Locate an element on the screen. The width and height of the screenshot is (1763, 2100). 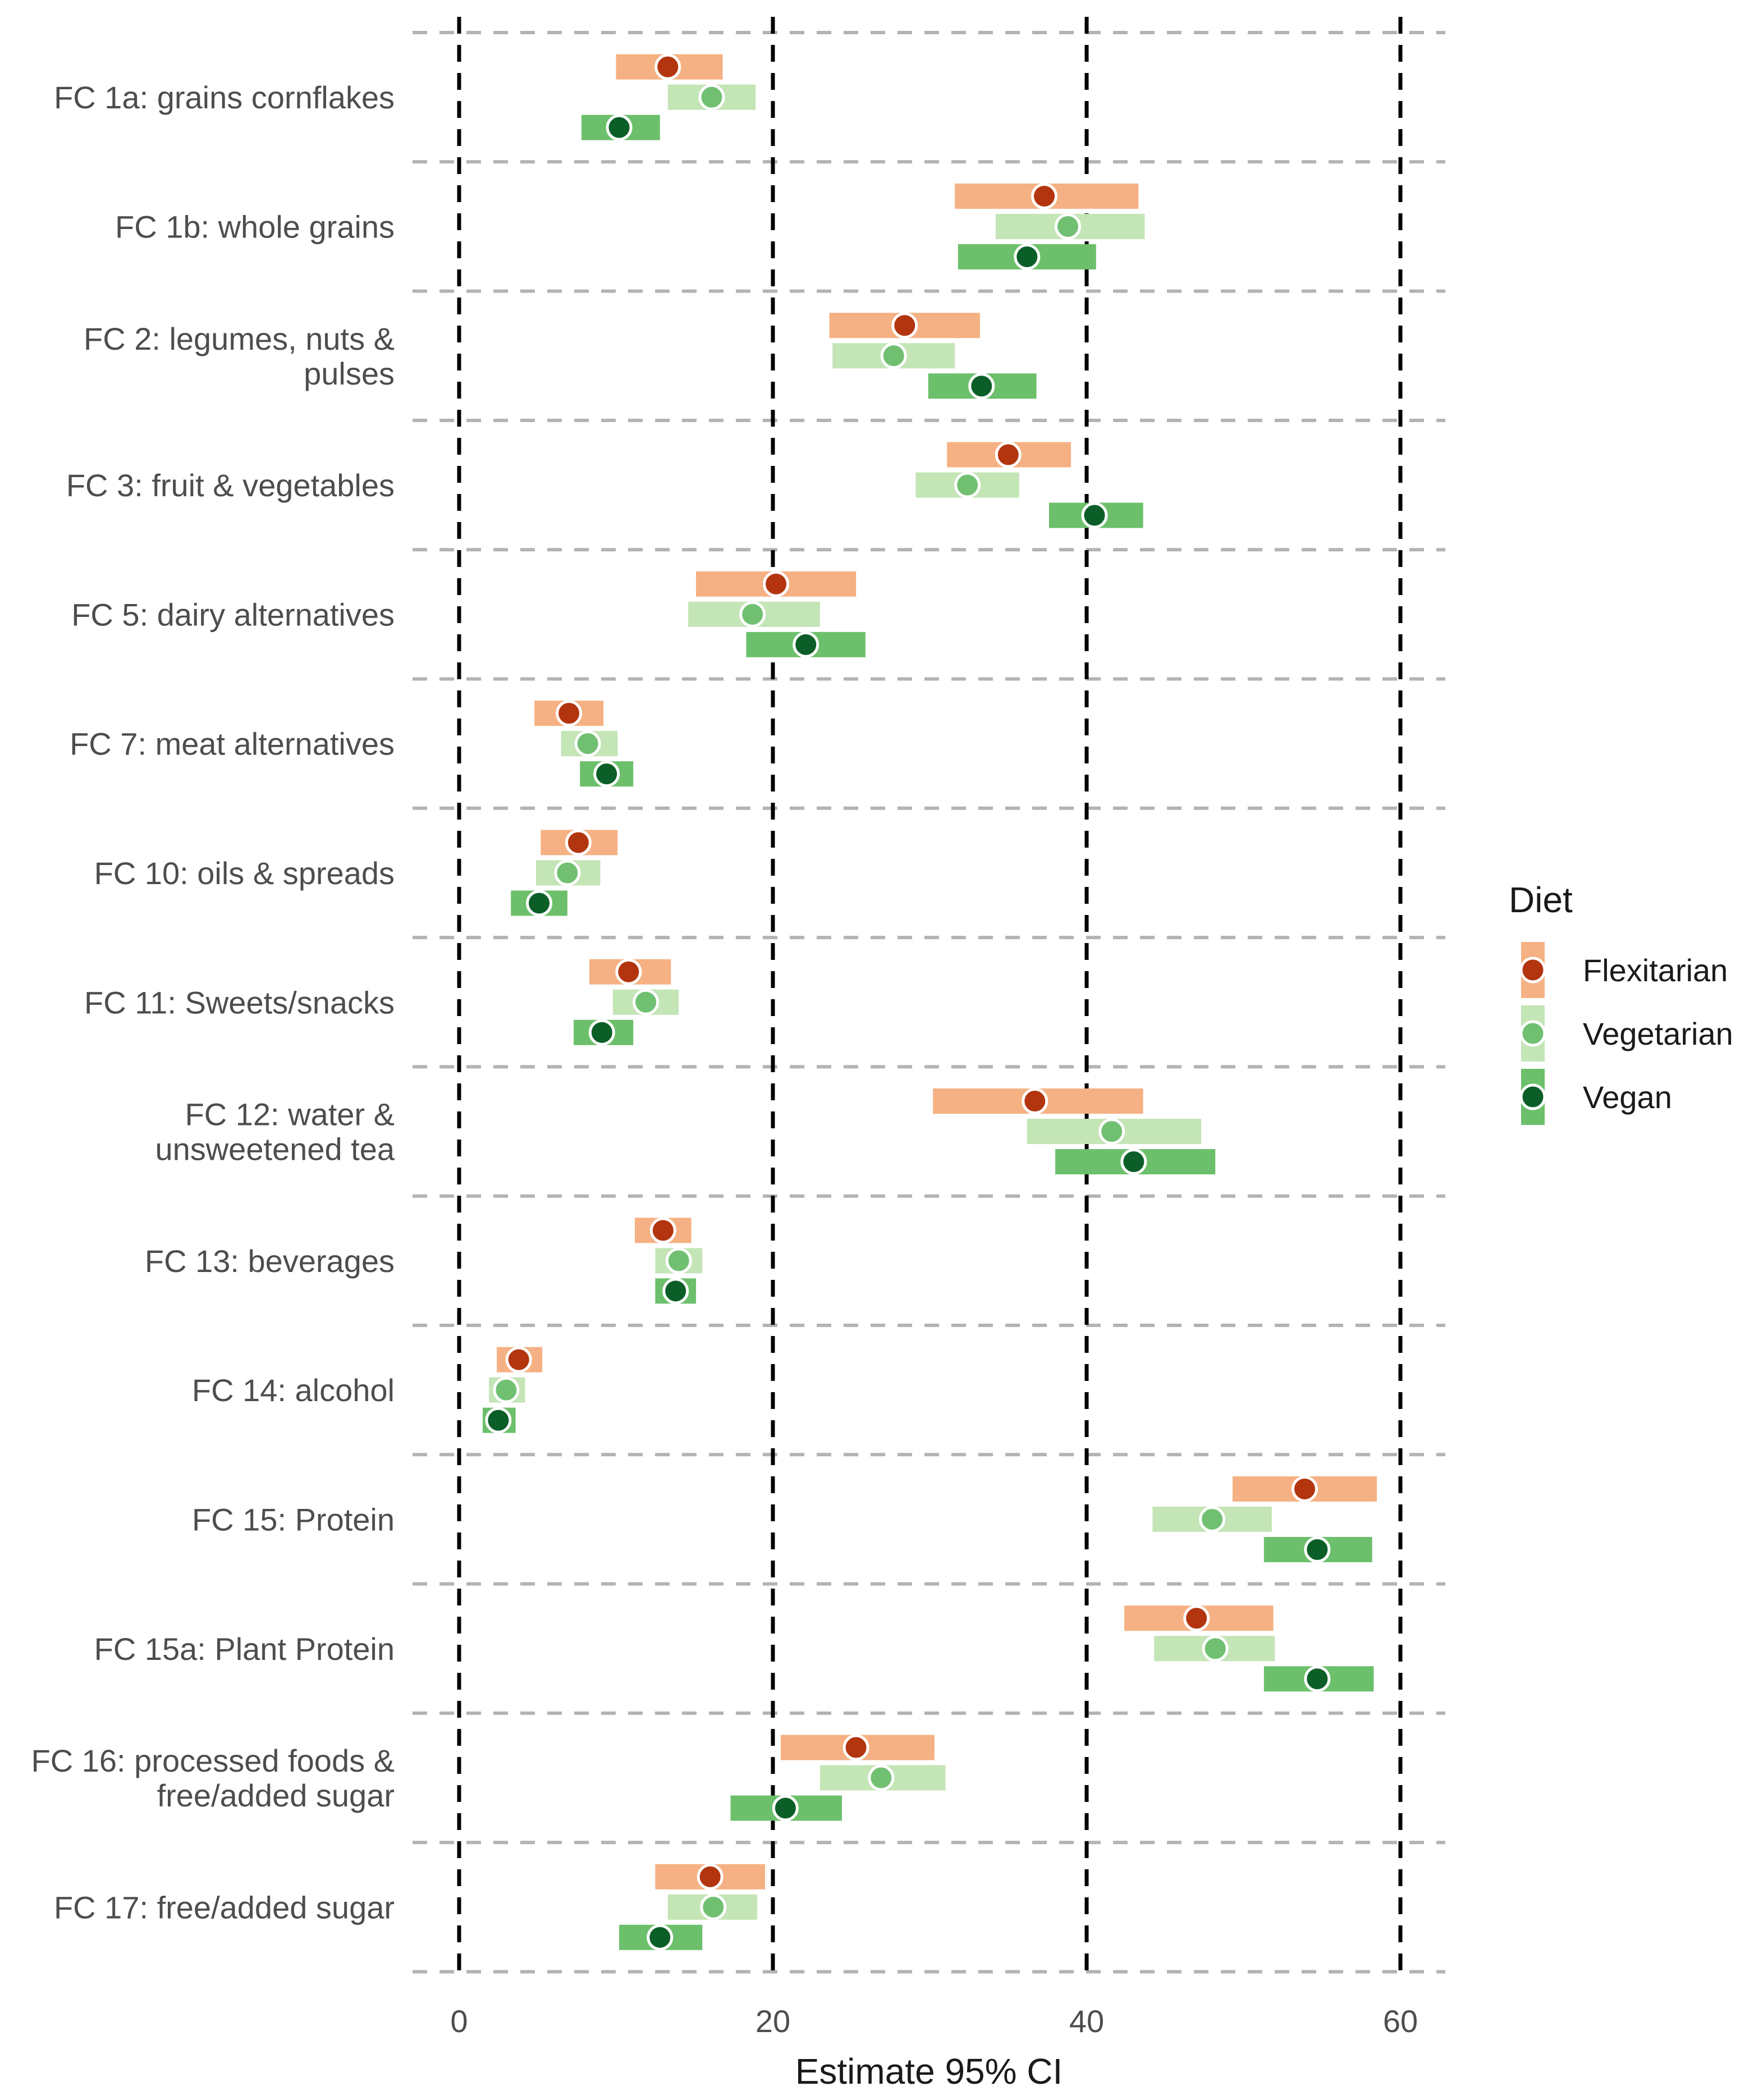
category-label: FC 10: oils & spreads is located at coordinates (244, 873).